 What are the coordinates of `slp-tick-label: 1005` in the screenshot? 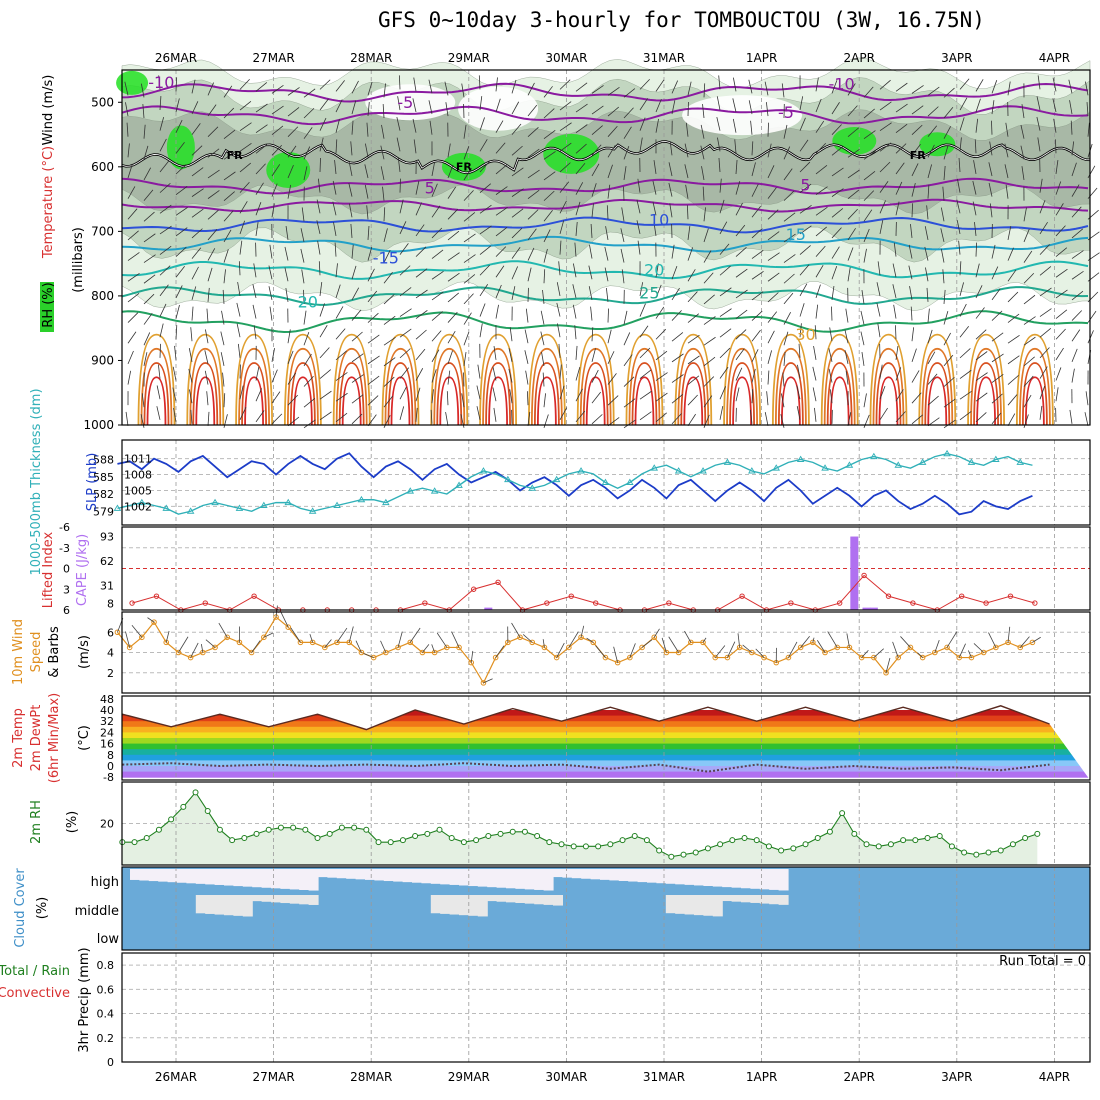 It's located at (138, 490).